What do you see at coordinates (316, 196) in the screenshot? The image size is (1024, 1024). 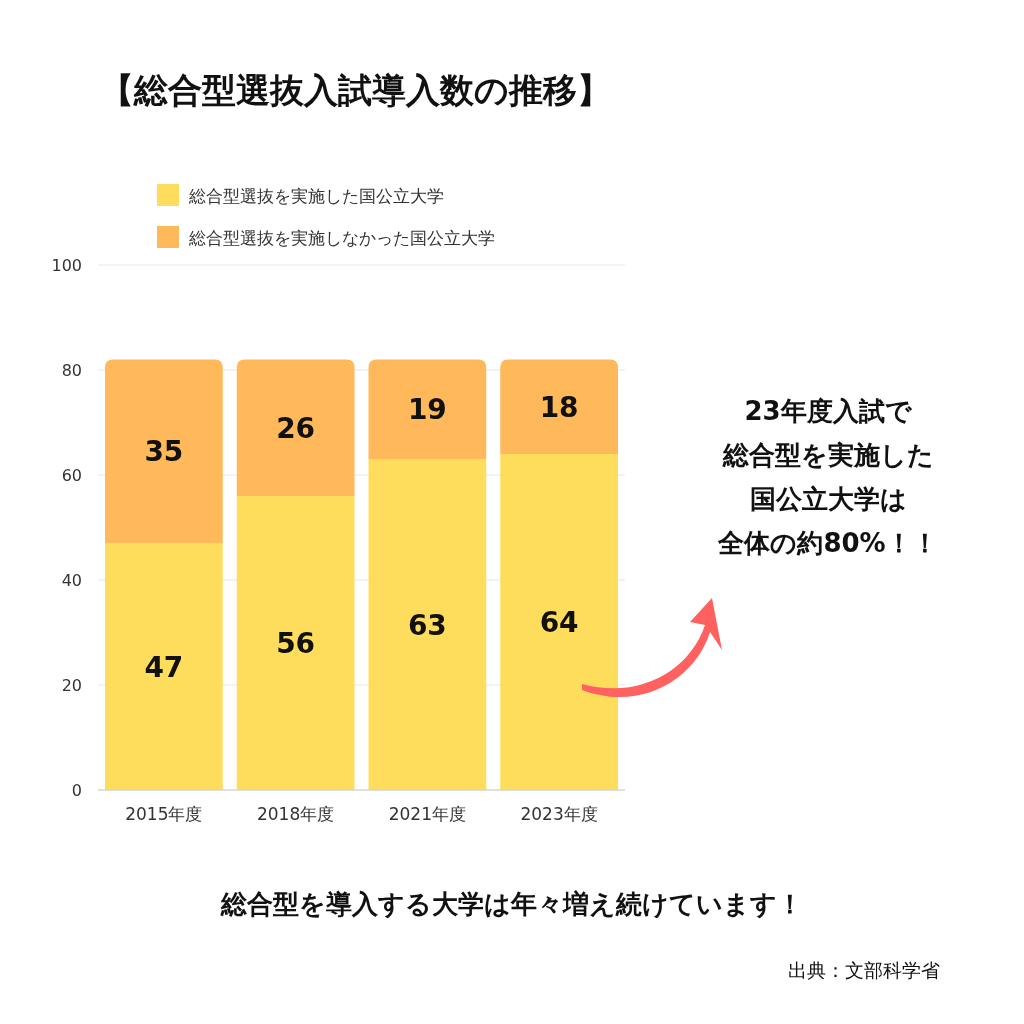 I see `legend-label: 総合型選抜を実施した国公立大学` at bounding box center [316, 196].